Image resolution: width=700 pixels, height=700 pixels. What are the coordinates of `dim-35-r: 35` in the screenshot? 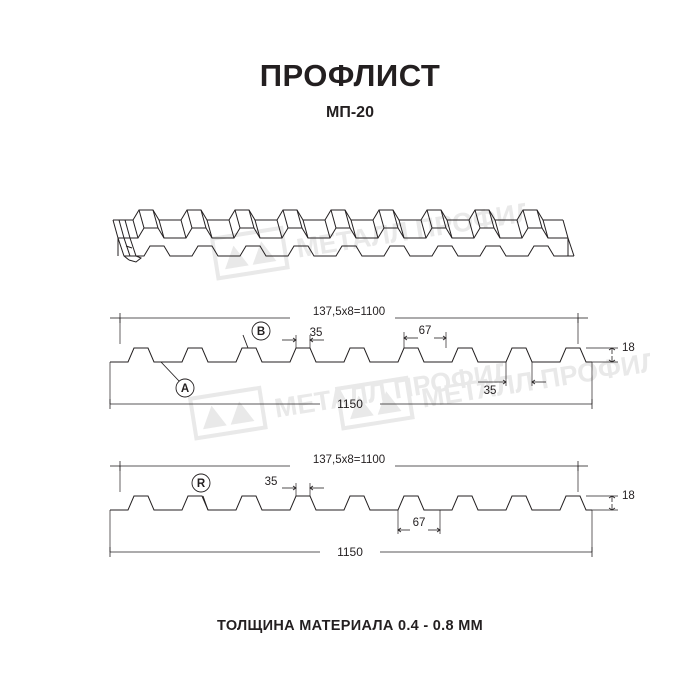 It's located at (271, 482).